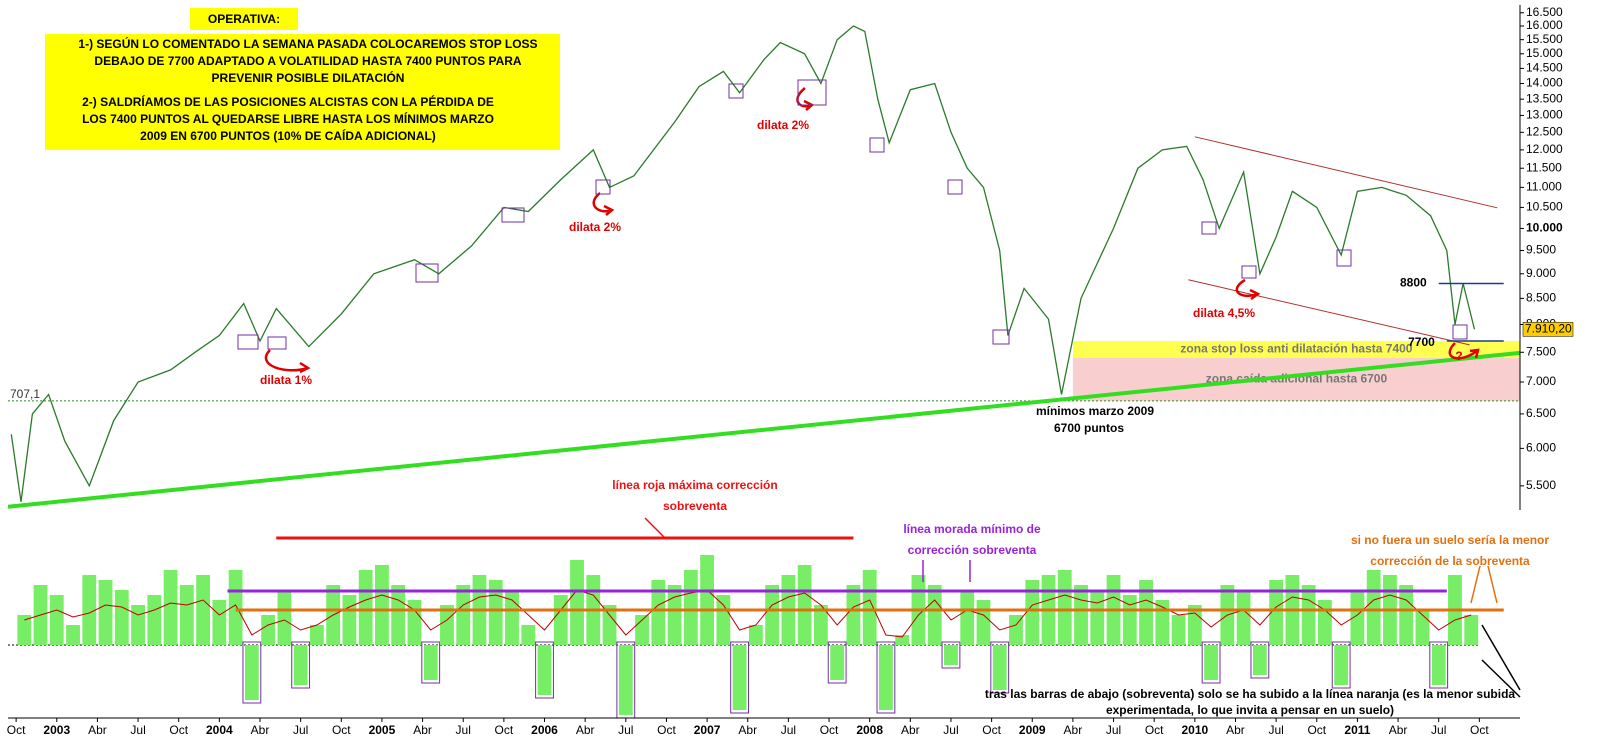 The width and height of the screenshot is (1598, 755). What do you see at coordinates (1541, 381) in the screenshot?
I see `y-tick-label: 7.000` at bounding box center [1541, 381].